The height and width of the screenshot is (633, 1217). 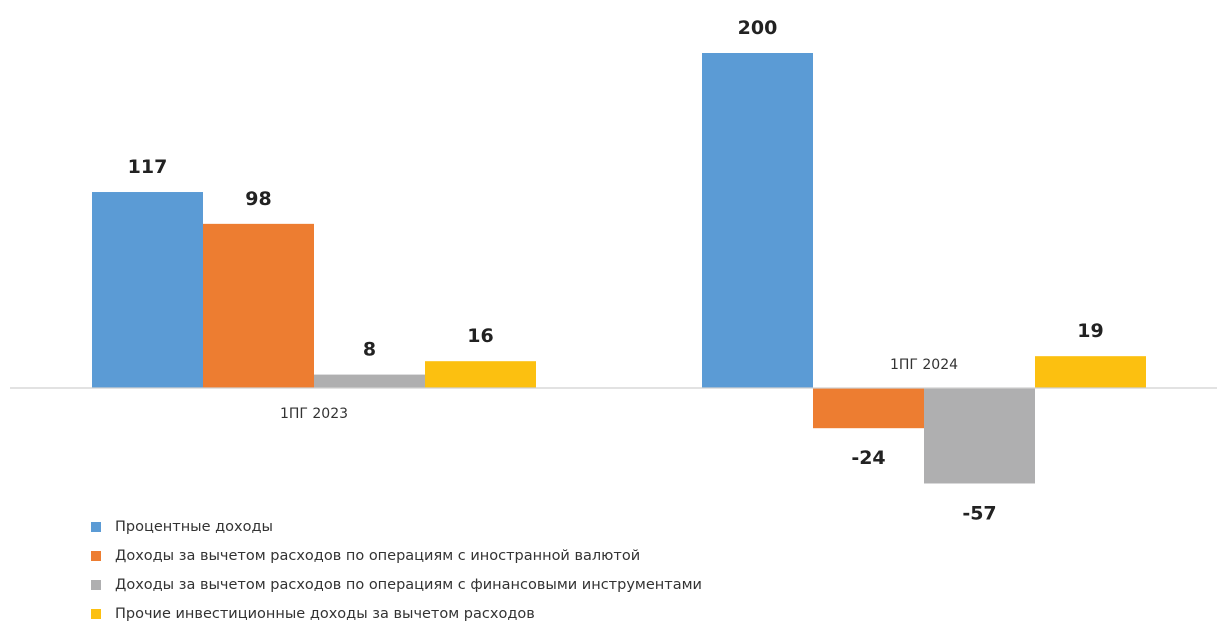 I want to click on data-label: -57, so click(x=979, y=513).